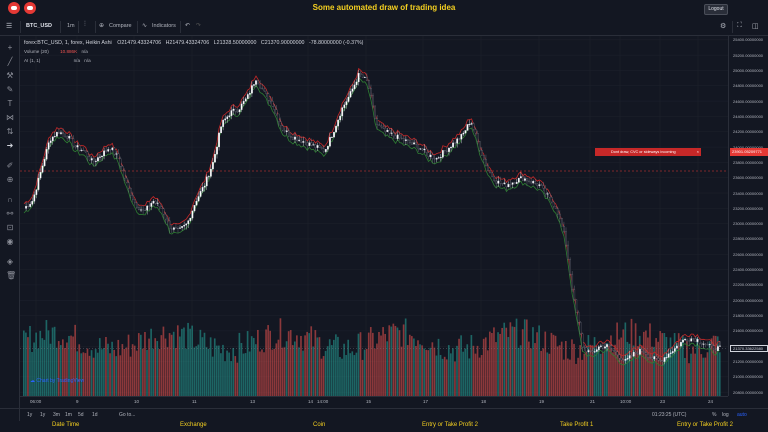 The image size is (768, 432). I want to click on time-axis: 06:00 9 10 11 13 14 14:00 15 17 18 19 21 10:00 23 24, so click(374, 402).